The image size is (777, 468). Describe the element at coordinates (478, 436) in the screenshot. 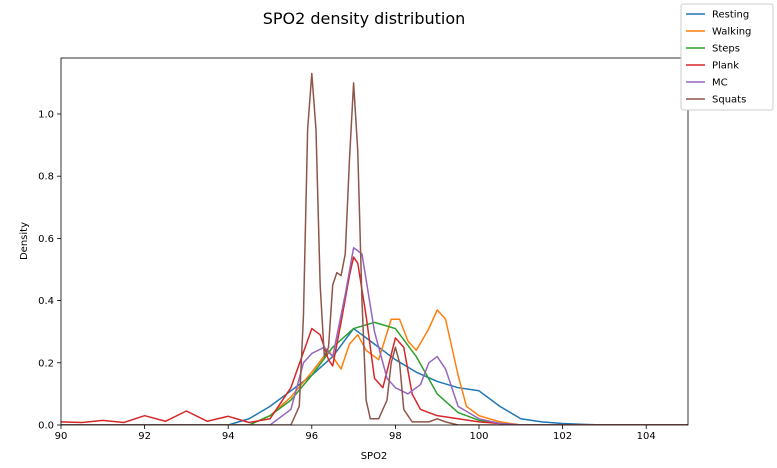

I see `x-tick-label: 100` at that location.